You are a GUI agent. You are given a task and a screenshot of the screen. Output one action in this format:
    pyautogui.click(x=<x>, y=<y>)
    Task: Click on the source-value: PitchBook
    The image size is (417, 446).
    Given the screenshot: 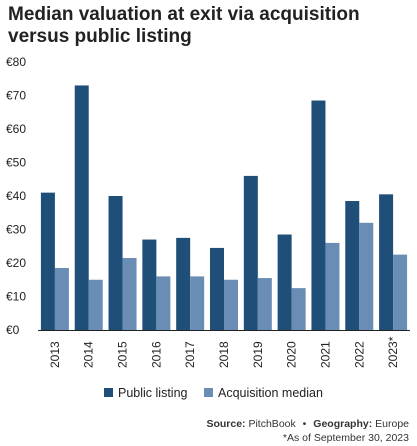 What is the action you would take?
    pyautogui.click(x=272, y=424)
    